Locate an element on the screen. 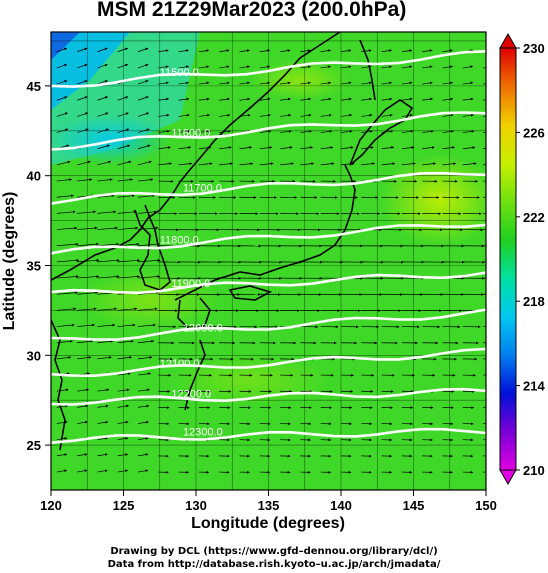  y-tick-label: 25 is located at coordinates (34, 445).